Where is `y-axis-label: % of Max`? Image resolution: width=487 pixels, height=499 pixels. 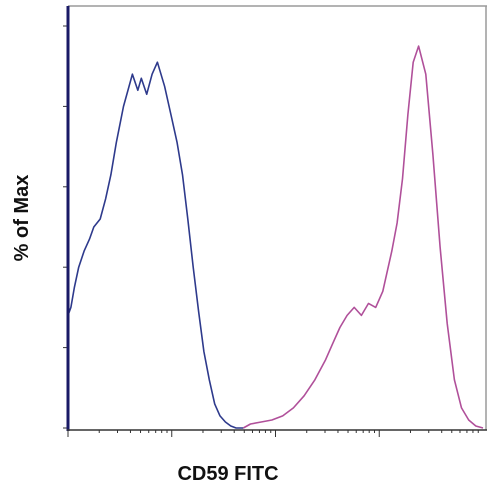 y-axis-label: % of Max is located at coordinates (22, 218).